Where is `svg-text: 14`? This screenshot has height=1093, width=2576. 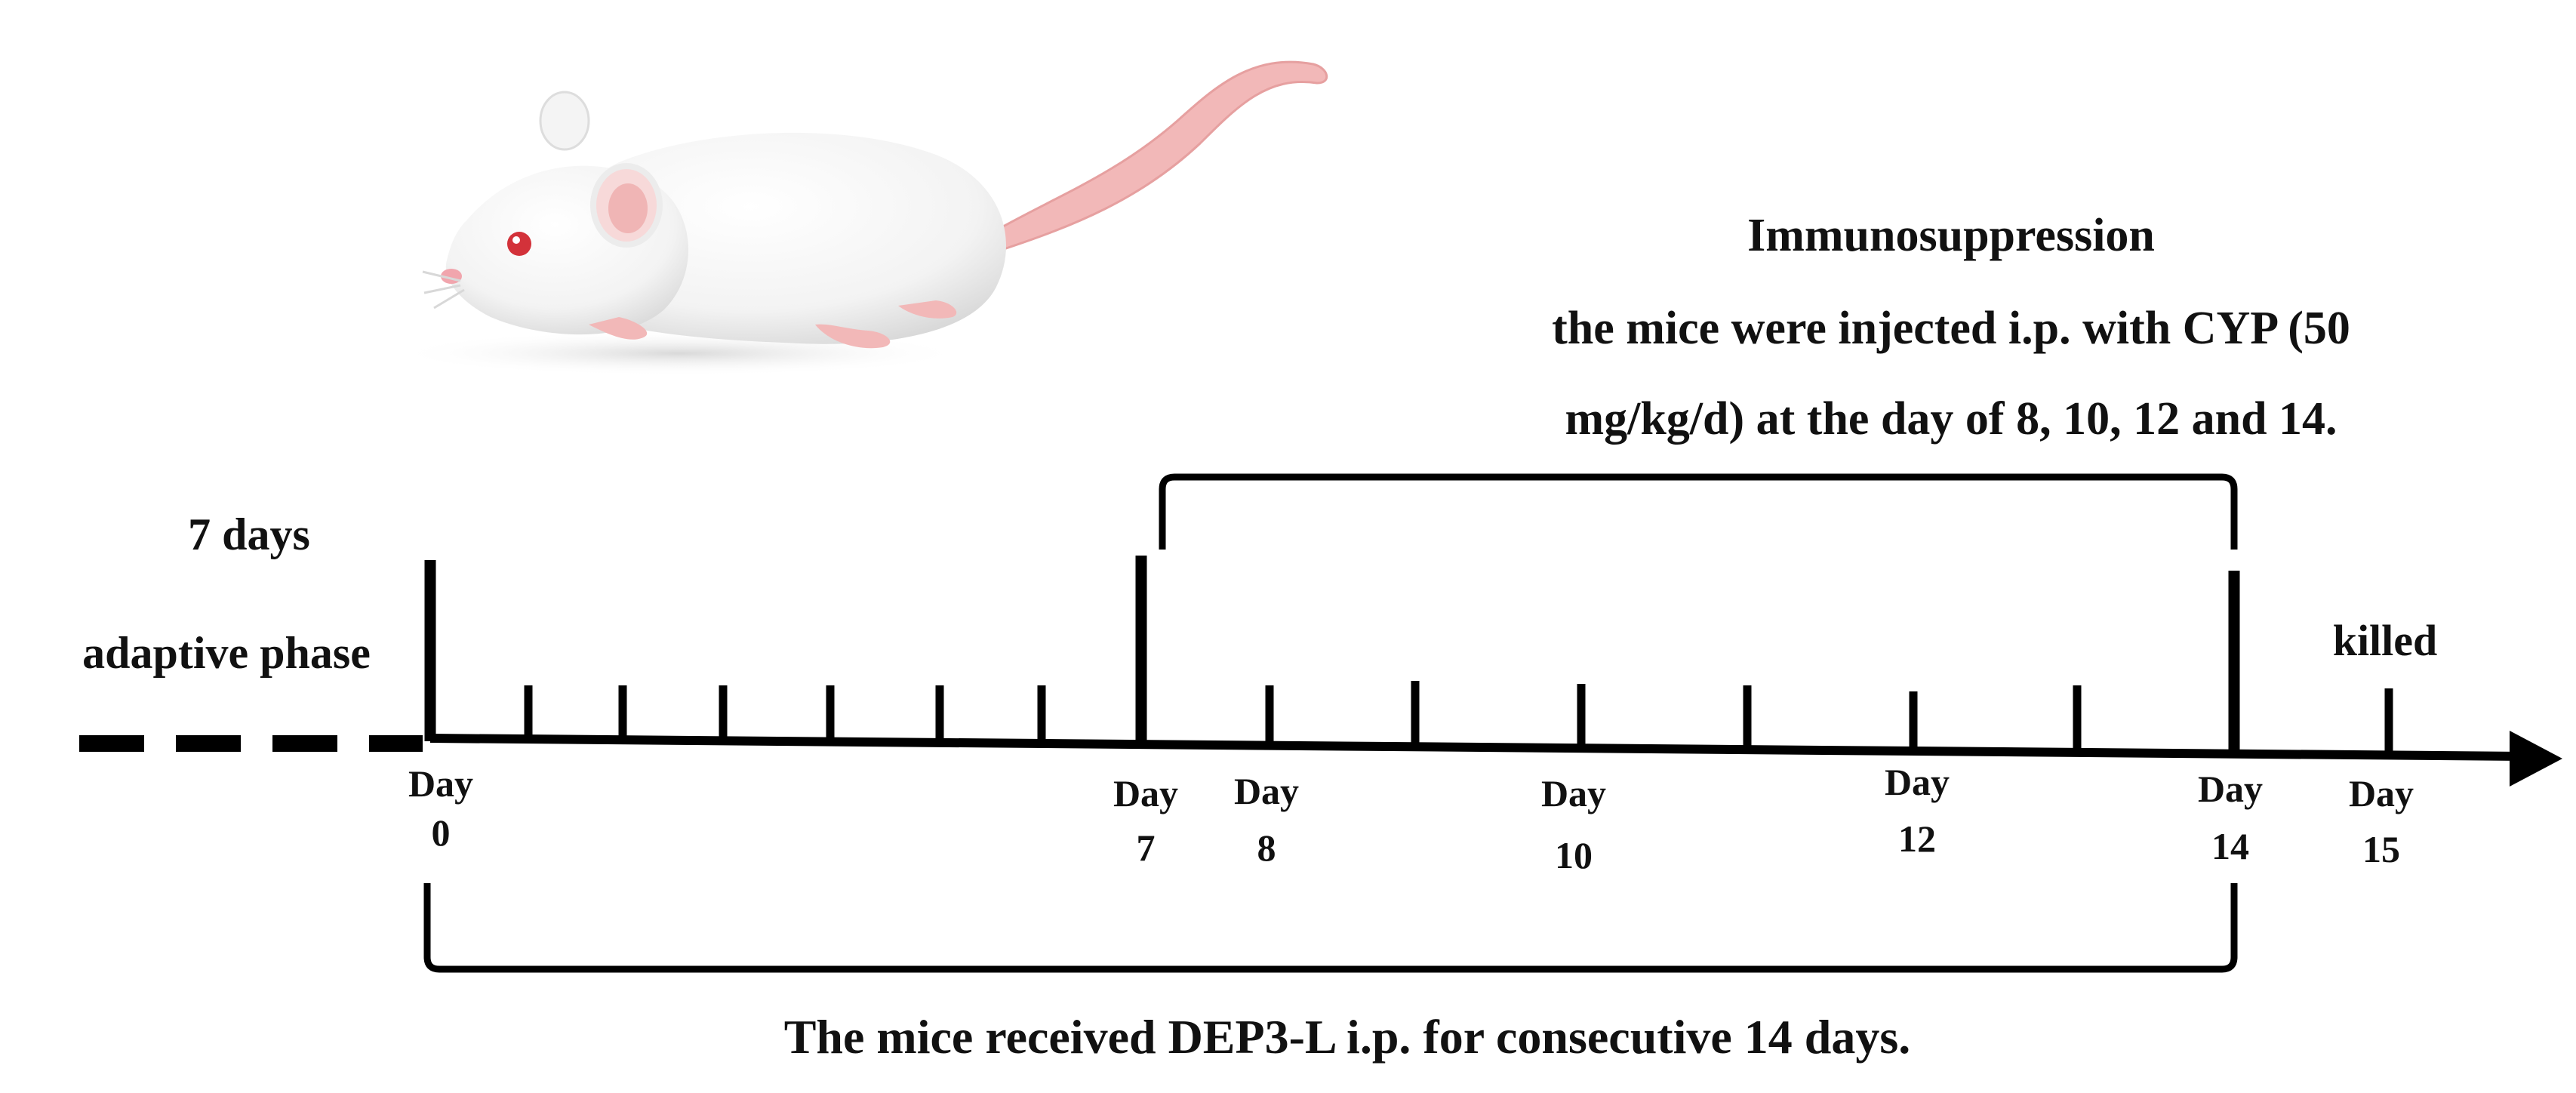
svg-text: 14 is located at coordinates (2230, 846).